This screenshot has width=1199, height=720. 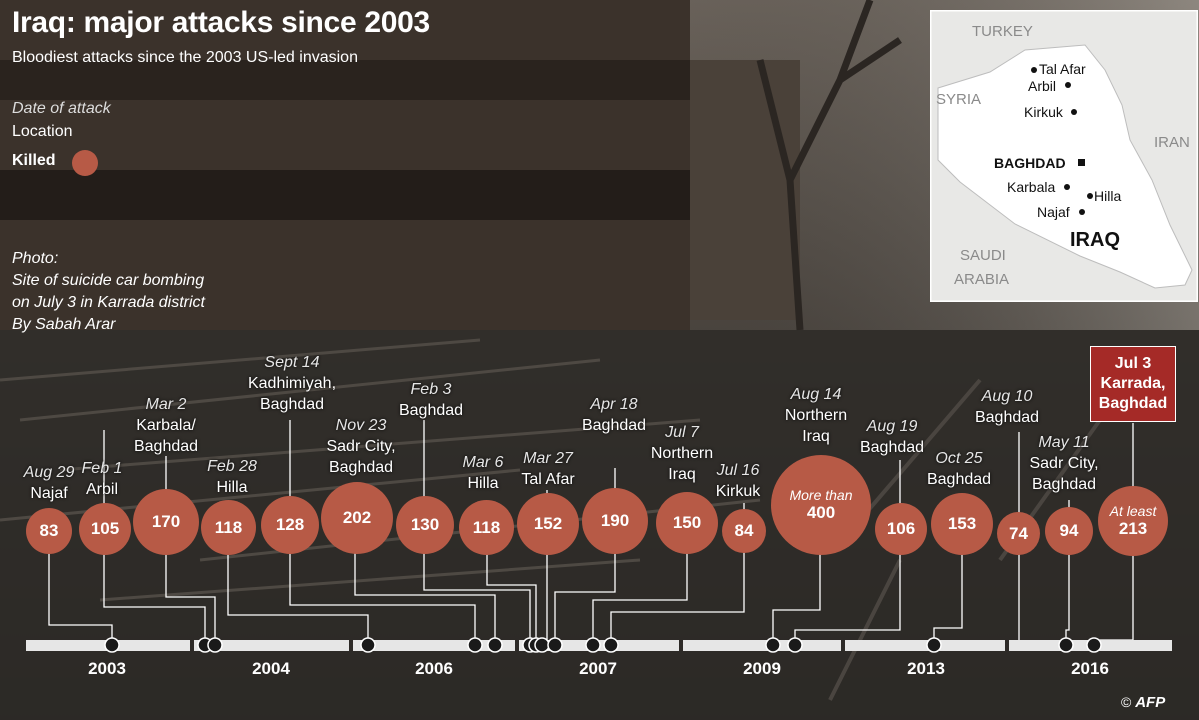 What do you see at coordinates (1007, 407) in the screenshot?
I see `attack-label: Aug 10 Baghdad` at bounding box center [1007, 407].